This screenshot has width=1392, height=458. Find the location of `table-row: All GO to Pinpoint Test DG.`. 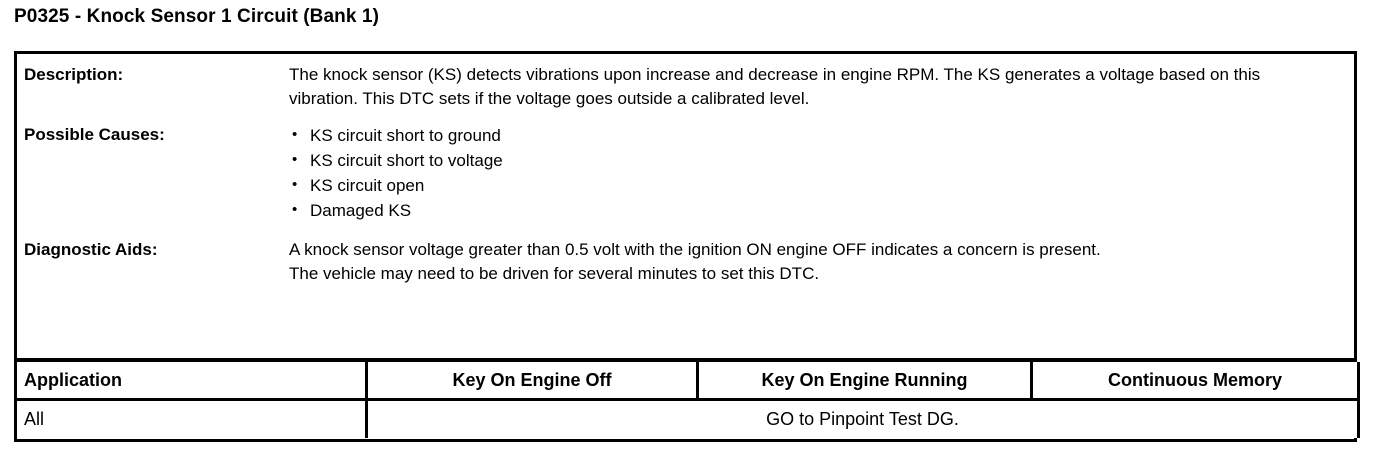

table-row: All GO to Pinpoint Test DG. is located at coordinates (687, 418).